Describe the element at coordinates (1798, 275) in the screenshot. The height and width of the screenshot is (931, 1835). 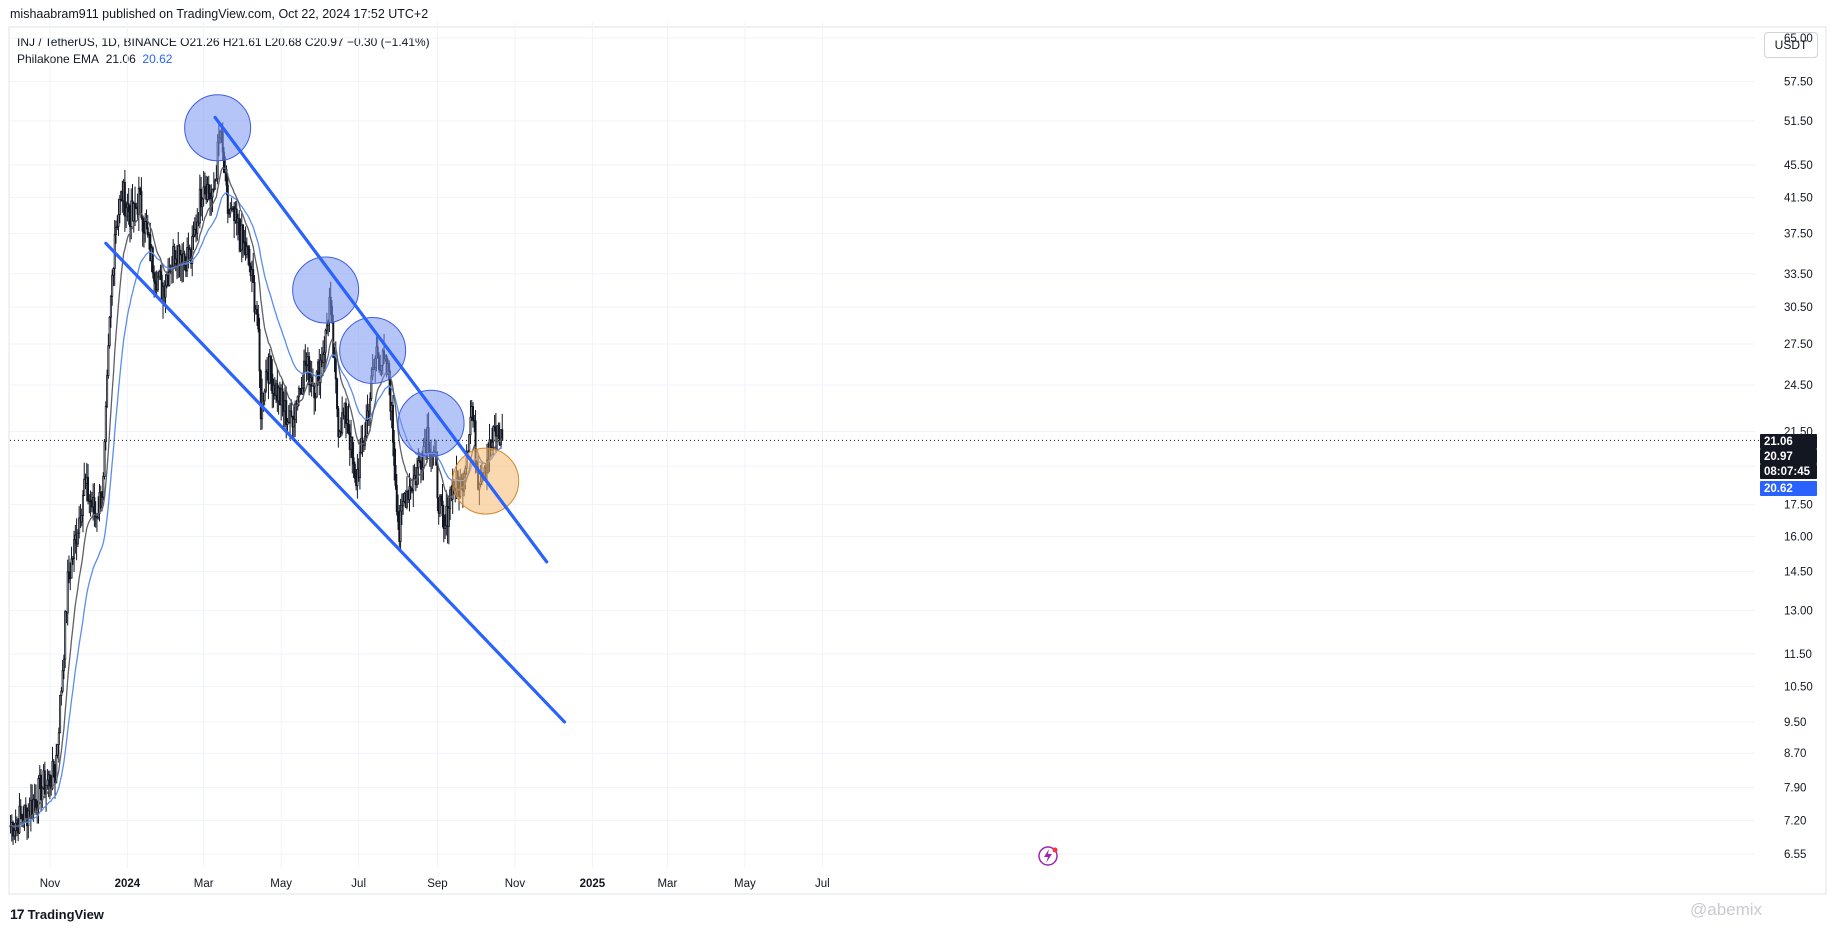
I see `y-tick-label: 33.50` at that location.